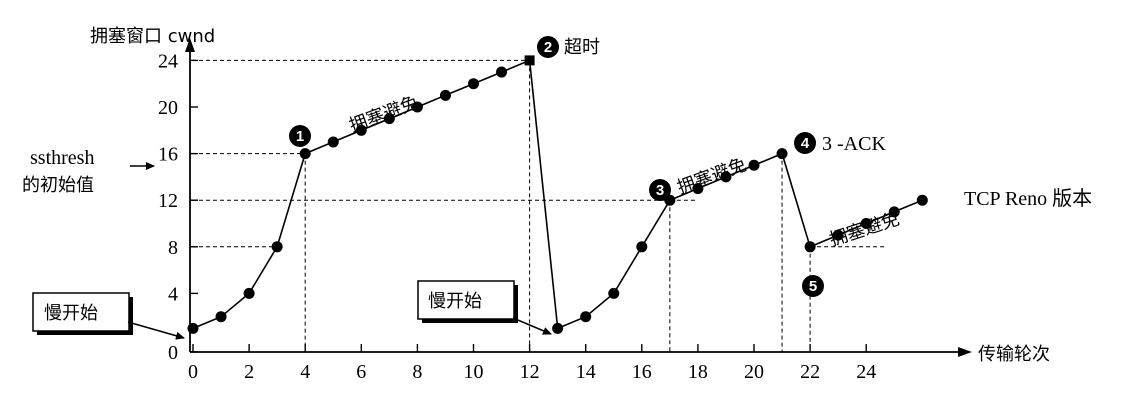  Describe the element at coordinates (530, 372) in the screenshot. I see `x-tick-label: 12` at that location.